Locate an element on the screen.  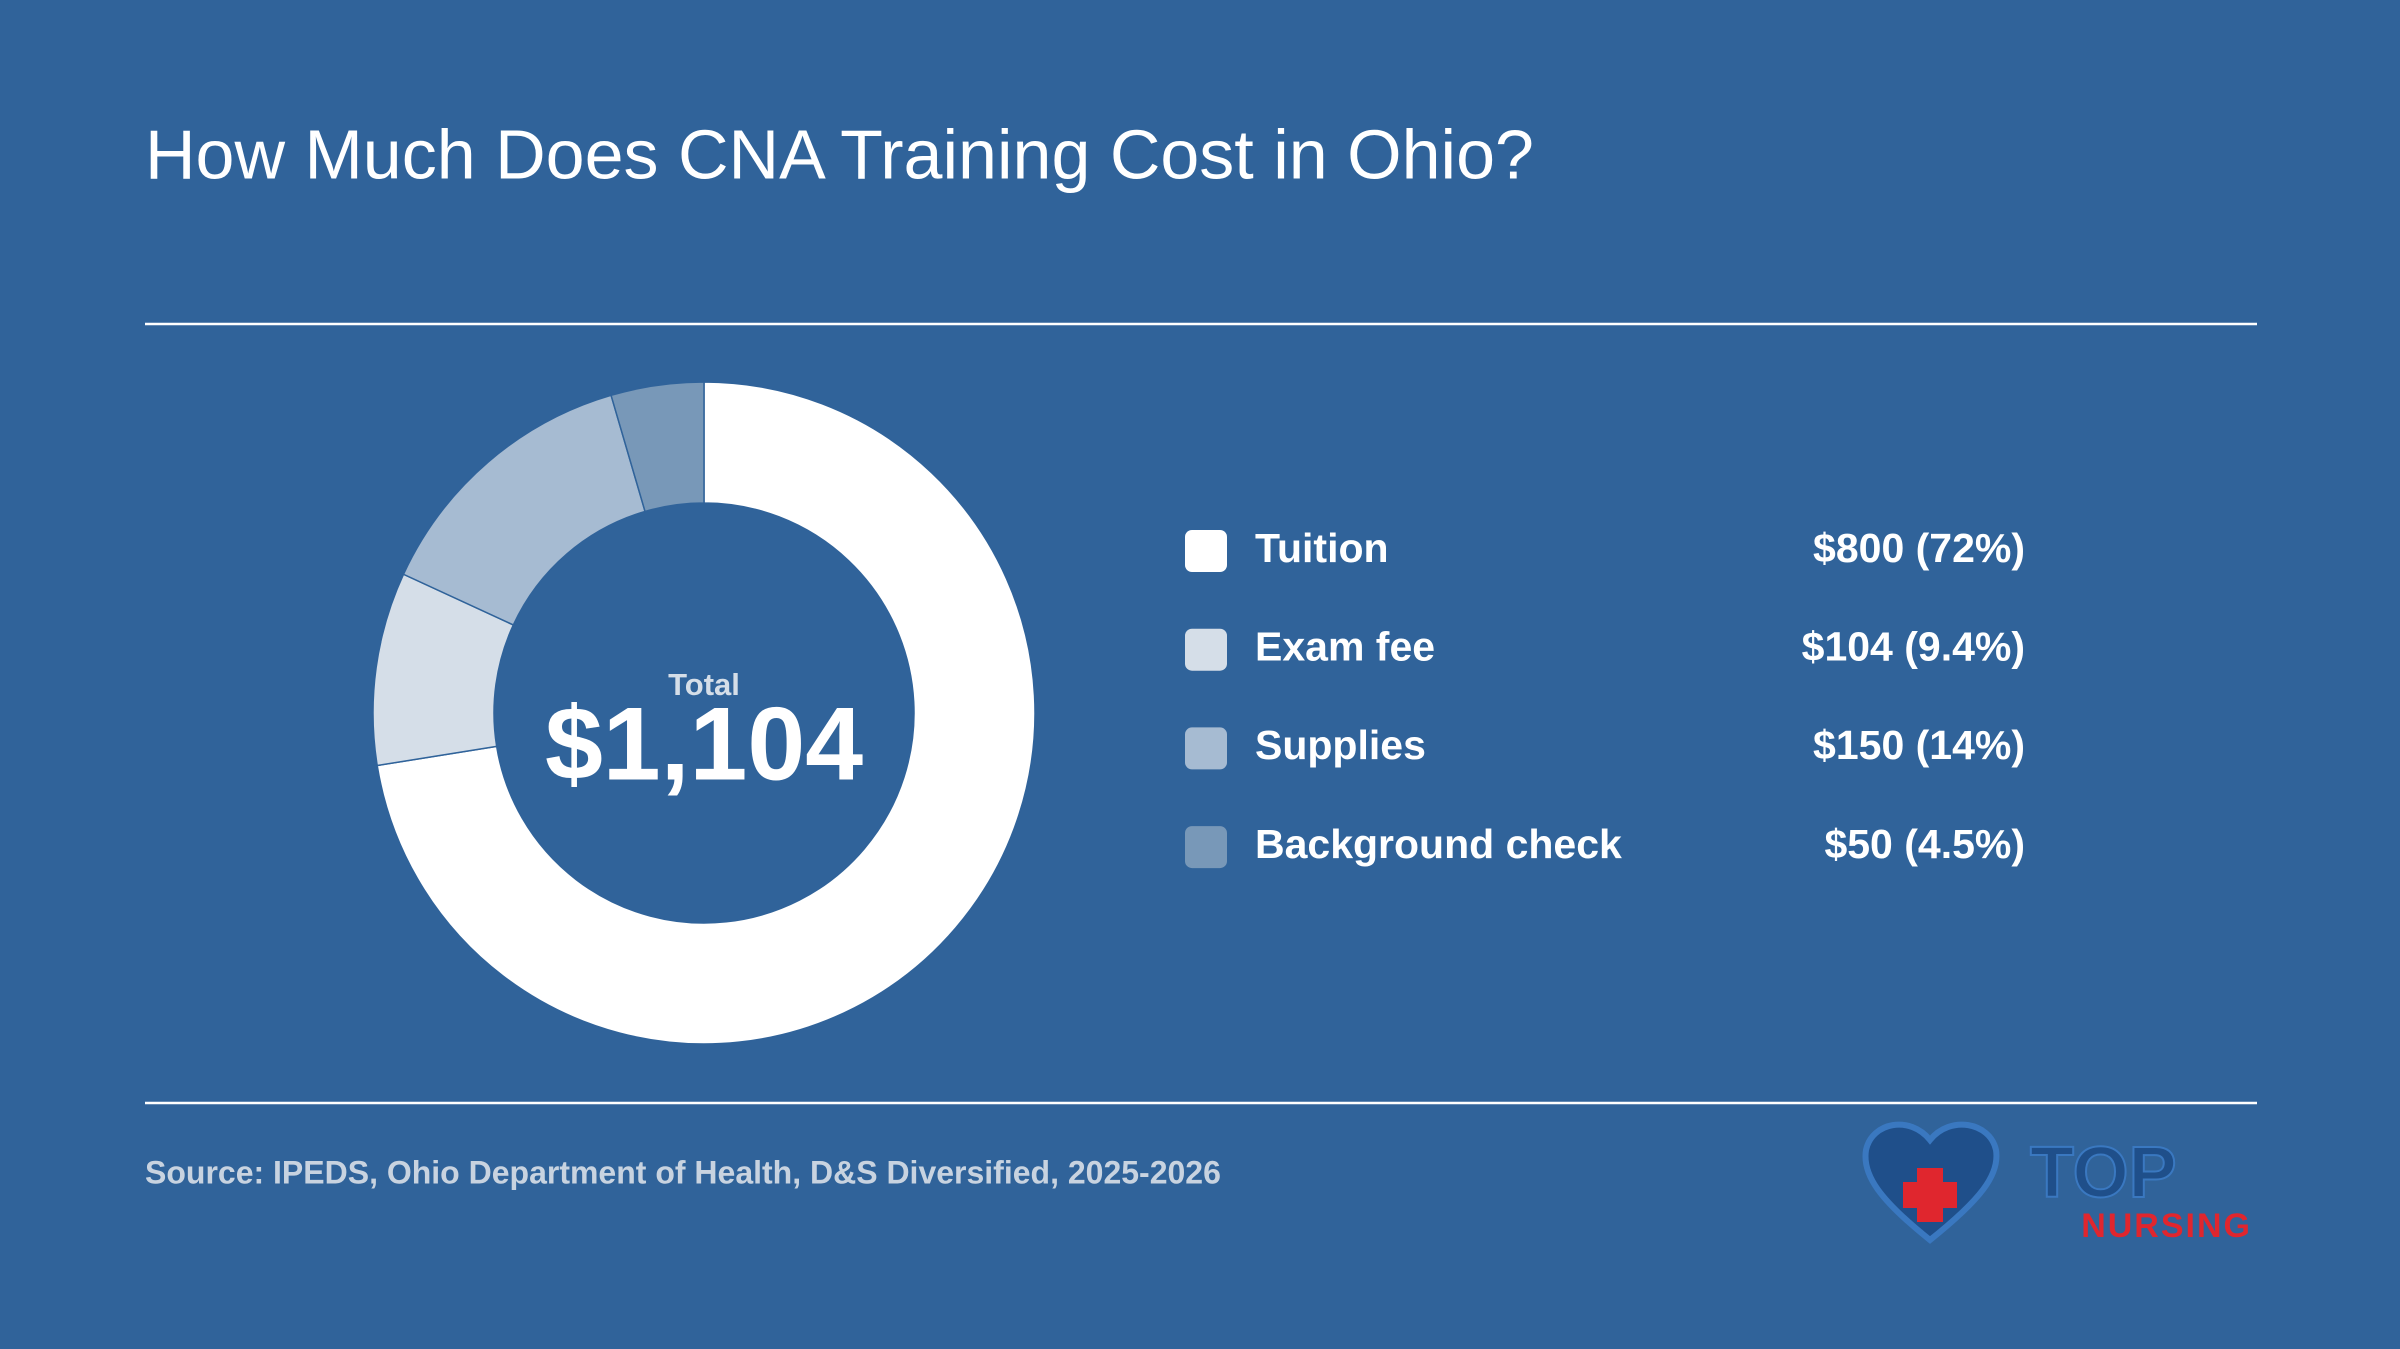
donut is located at coordinates (704, 713).